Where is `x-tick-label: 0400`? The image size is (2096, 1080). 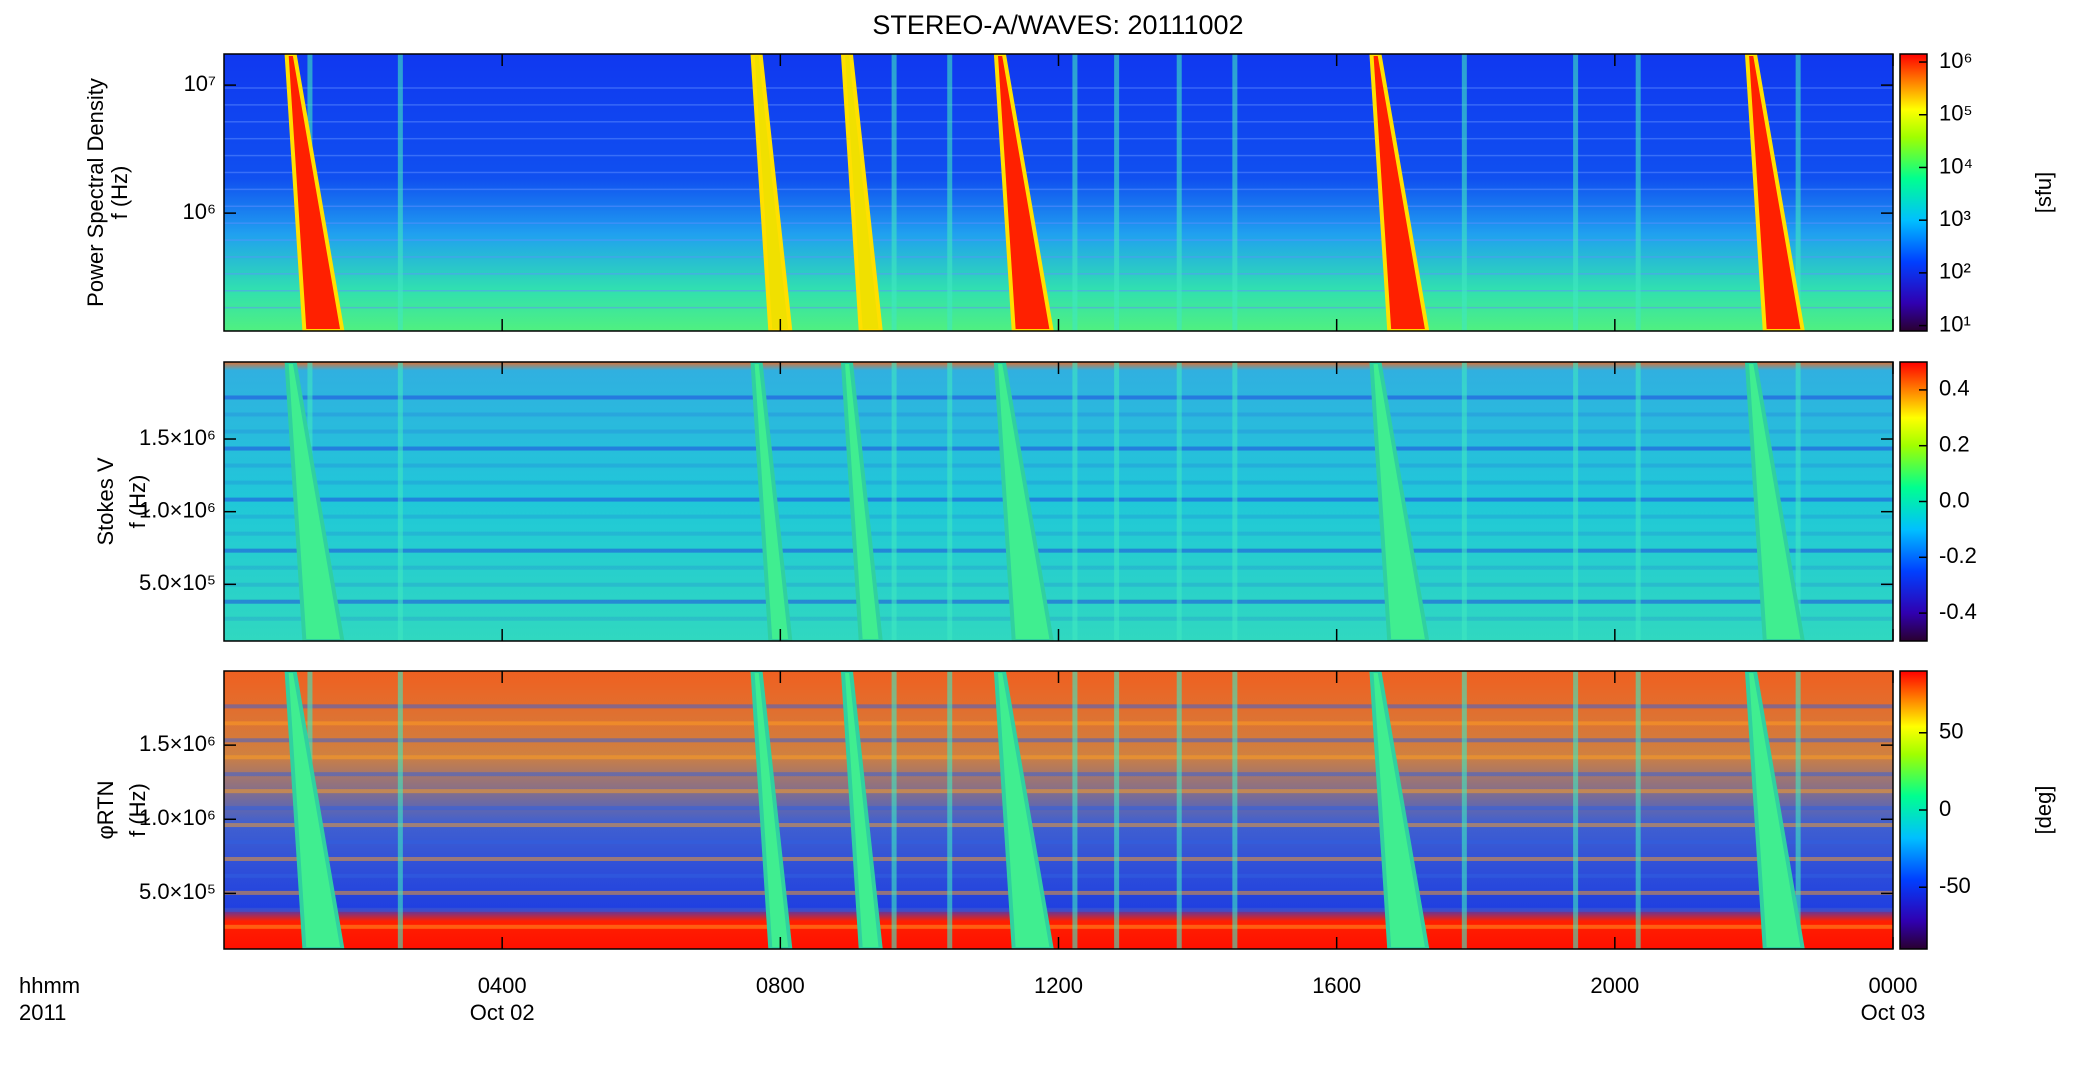 x-tick-label: 0400 is located at coordinates (502, 985).